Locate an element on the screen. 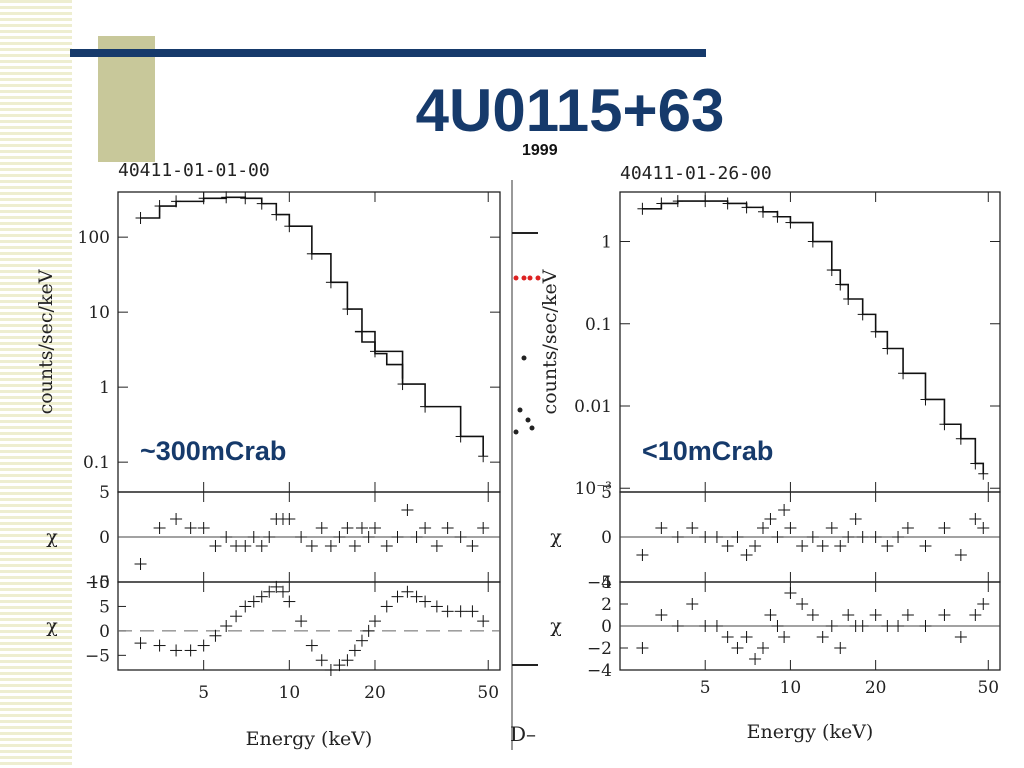  panel1-x-tick-label: 20 is located at coordinates (375, 693).